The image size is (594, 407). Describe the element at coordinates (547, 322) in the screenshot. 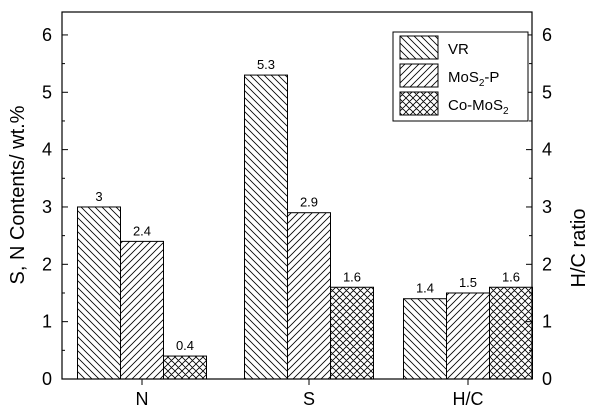

I see `y-tick-label-right: 1` at that location.